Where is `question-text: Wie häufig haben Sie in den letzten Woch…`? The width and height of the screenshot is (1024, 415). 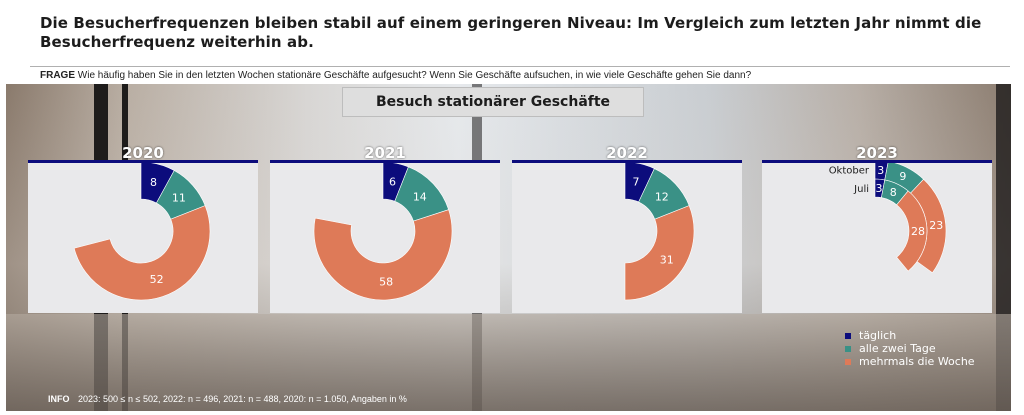 question-text: Wie häufig haben Sie in den letzten Woch… is located at coordinates (414, 75).